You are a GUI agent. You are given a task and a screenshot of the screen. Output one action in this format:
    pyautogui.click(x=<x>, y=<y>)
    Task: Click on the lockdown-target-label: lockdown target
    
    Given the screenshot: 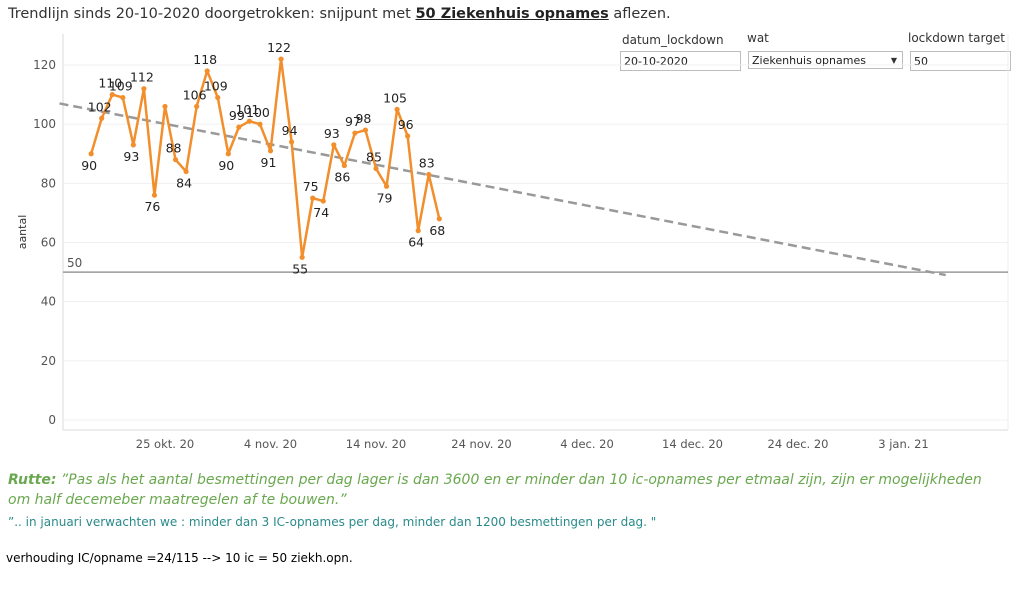 What is the action you would take?
    pyautogui.click(x=956, y=38)
    